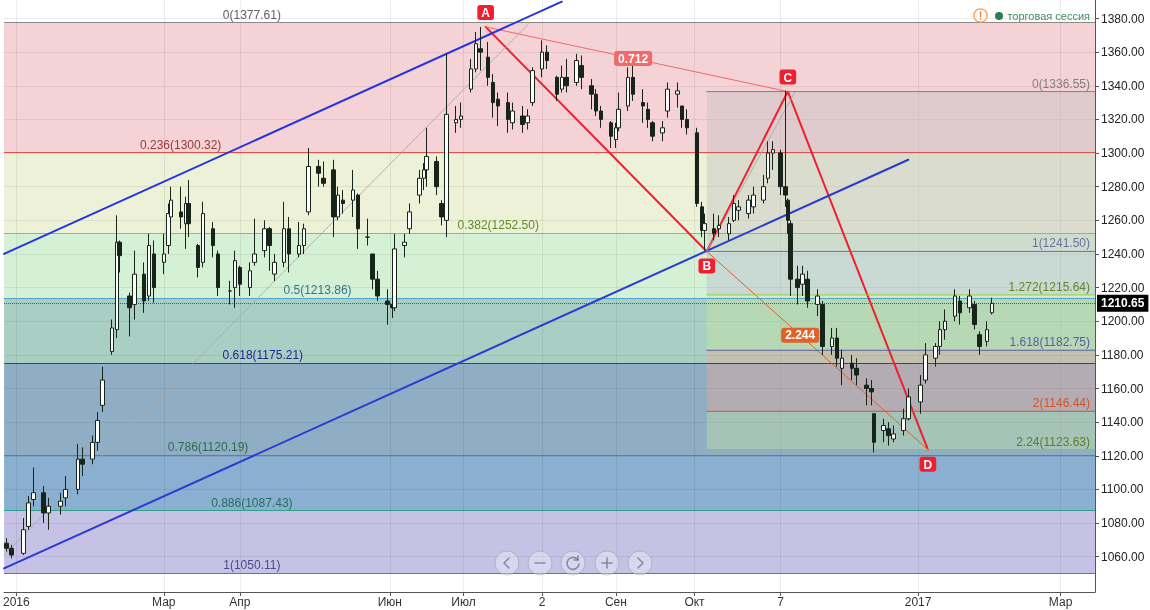 The height and width of the screenshot is (610, 1150). I want to click on y-tick-label: 1240.00, so click(1123, 253).